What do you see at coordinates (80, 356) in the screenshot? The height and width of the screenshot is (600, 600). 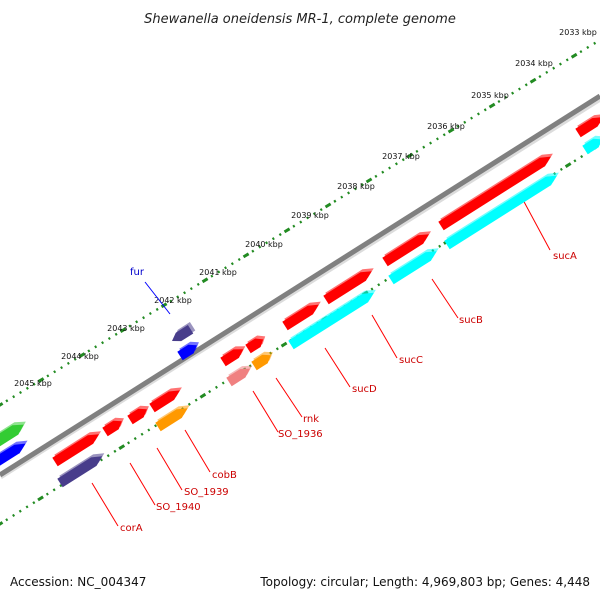 I see `tick-label-2044: 2044 kbp` at bounding box center [80, 356].